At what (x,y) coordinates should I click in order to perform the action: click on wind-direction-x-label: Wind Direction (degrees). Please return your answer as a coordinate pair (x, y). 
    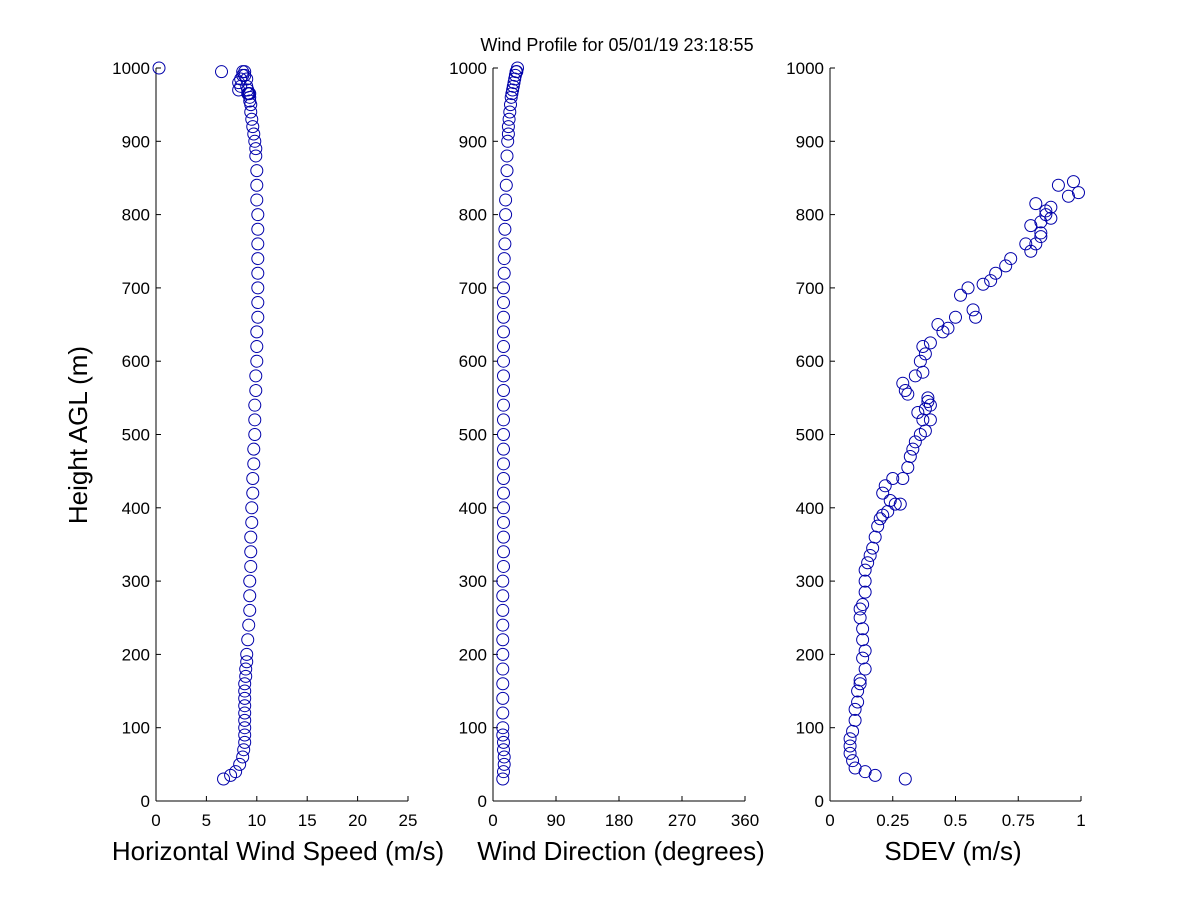
    Looking at the image, I should click on (621, 851).